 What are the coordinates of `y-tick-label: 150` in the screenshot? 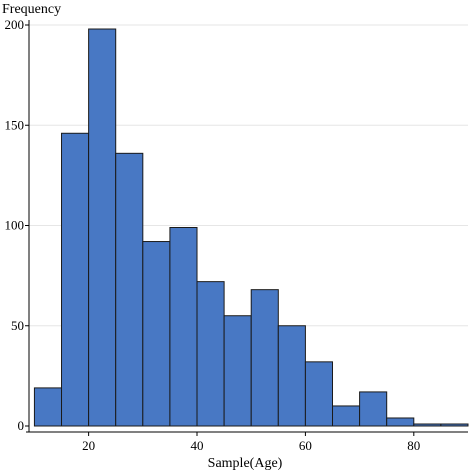 It's located at (15, 124).